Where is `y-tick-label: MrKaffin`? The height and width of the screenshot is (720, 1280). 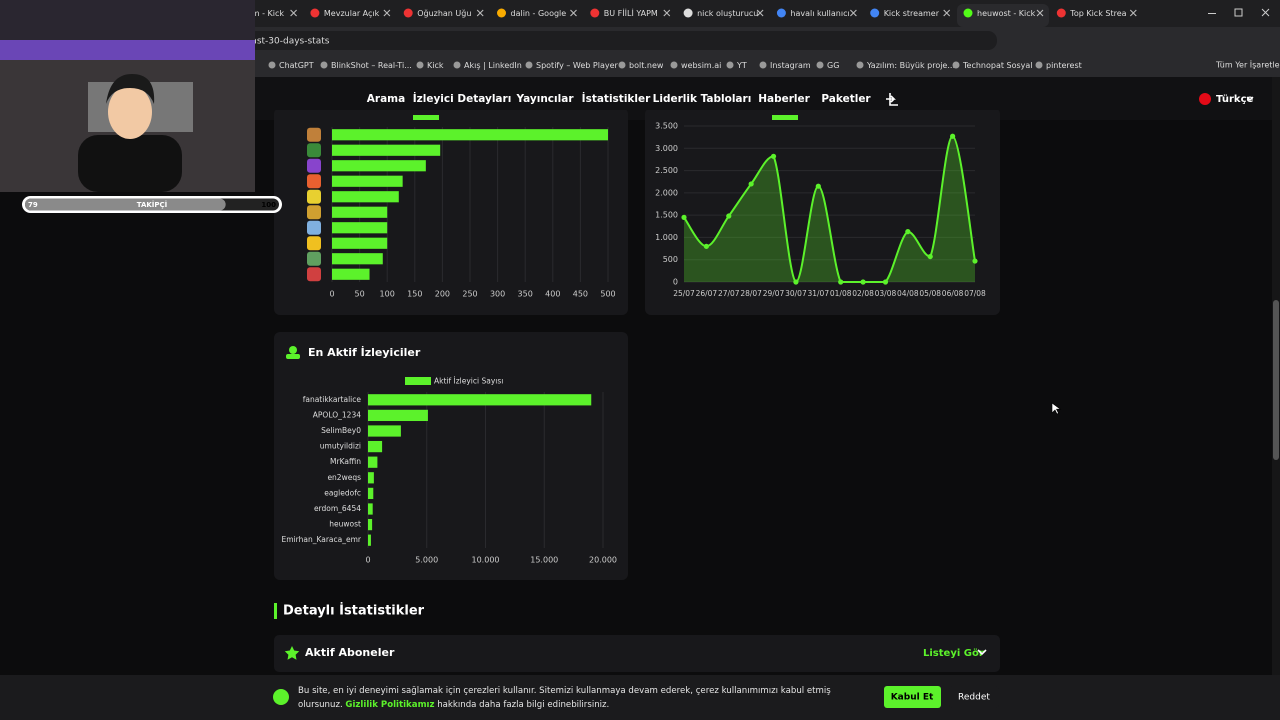 y-tick-label: MrKaffin is located at coordinates (345, 461).